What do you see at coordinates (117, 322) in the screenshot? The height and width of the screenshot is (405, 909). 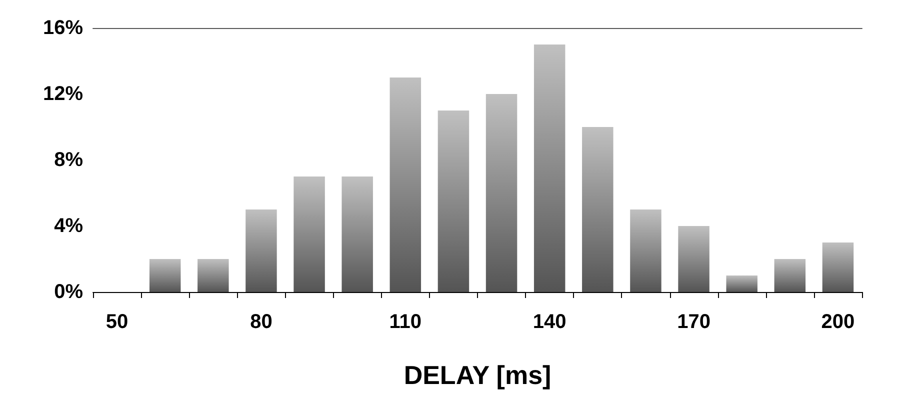 I see `x-tick-label: 50` at bounding box center [117, 322].